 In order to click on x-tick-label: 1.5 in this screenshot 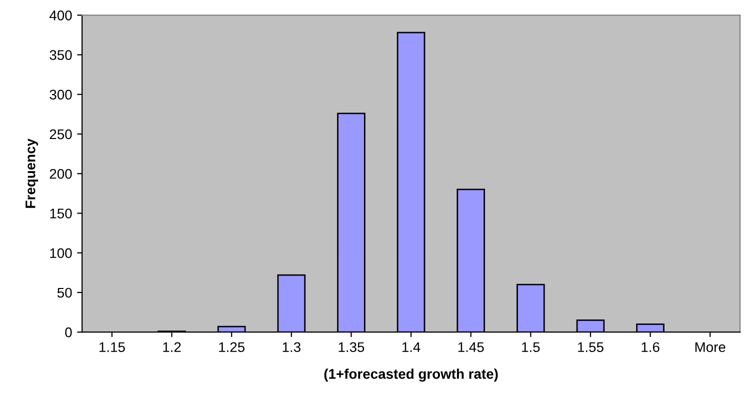, I will do `click(531, 347)`.